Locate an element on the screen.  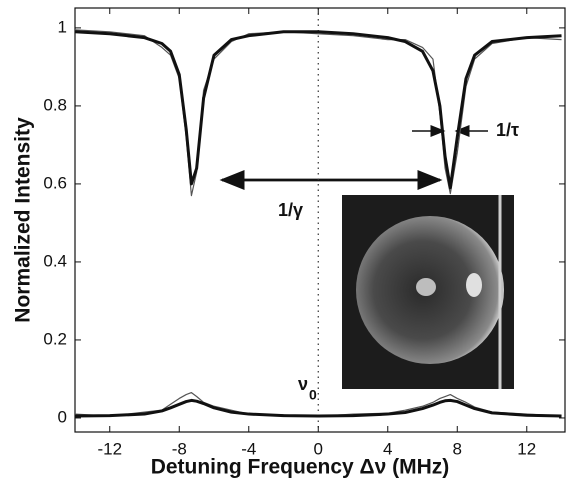
x-tick-label: -4 is located at coordinates (248, 448).